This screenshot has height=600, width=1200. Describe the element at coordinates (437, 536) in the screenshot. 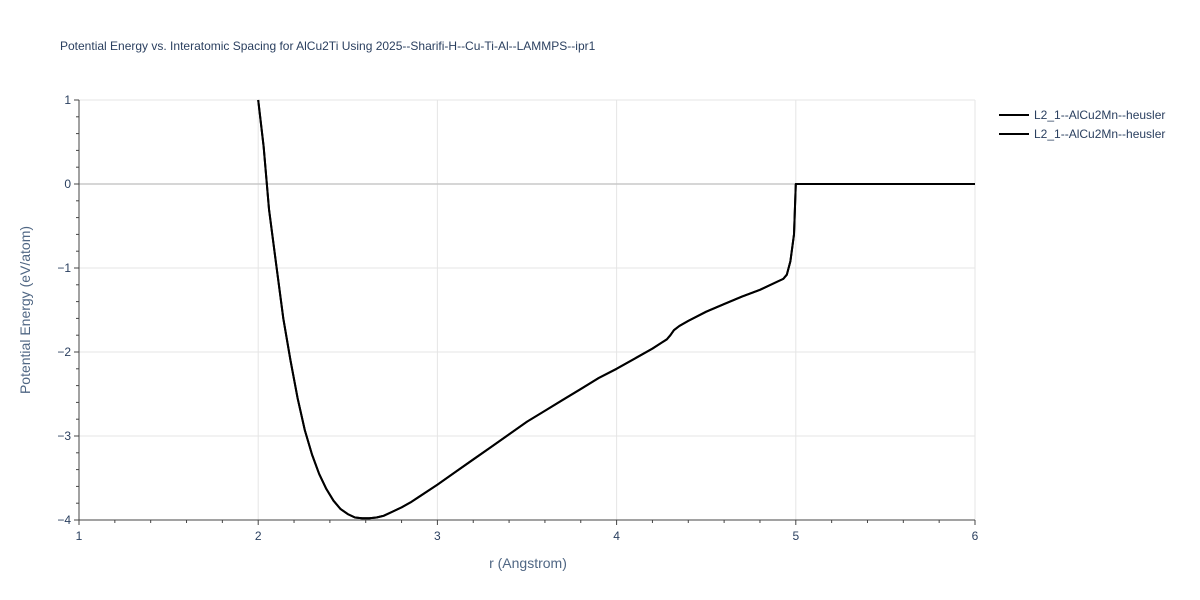

I see `x-tick-label: 3` at that location.